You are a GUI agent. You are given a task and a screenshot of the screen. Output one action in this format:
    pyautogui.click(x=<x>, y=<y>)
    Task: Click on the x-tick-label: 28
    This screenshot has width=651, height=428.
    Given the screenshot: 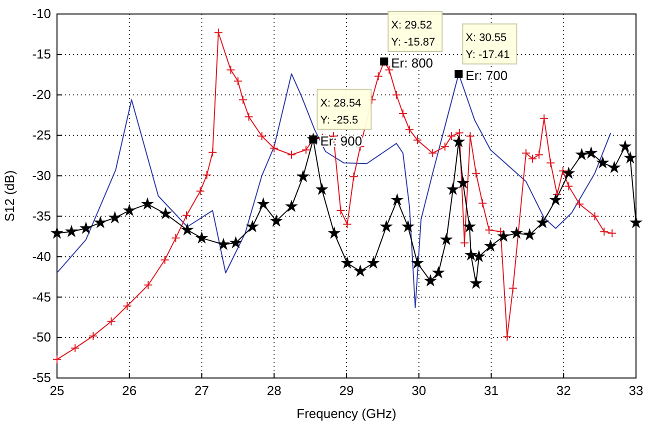 What is the action you would take?
    pyautogui.click(x=274, y=390)
    